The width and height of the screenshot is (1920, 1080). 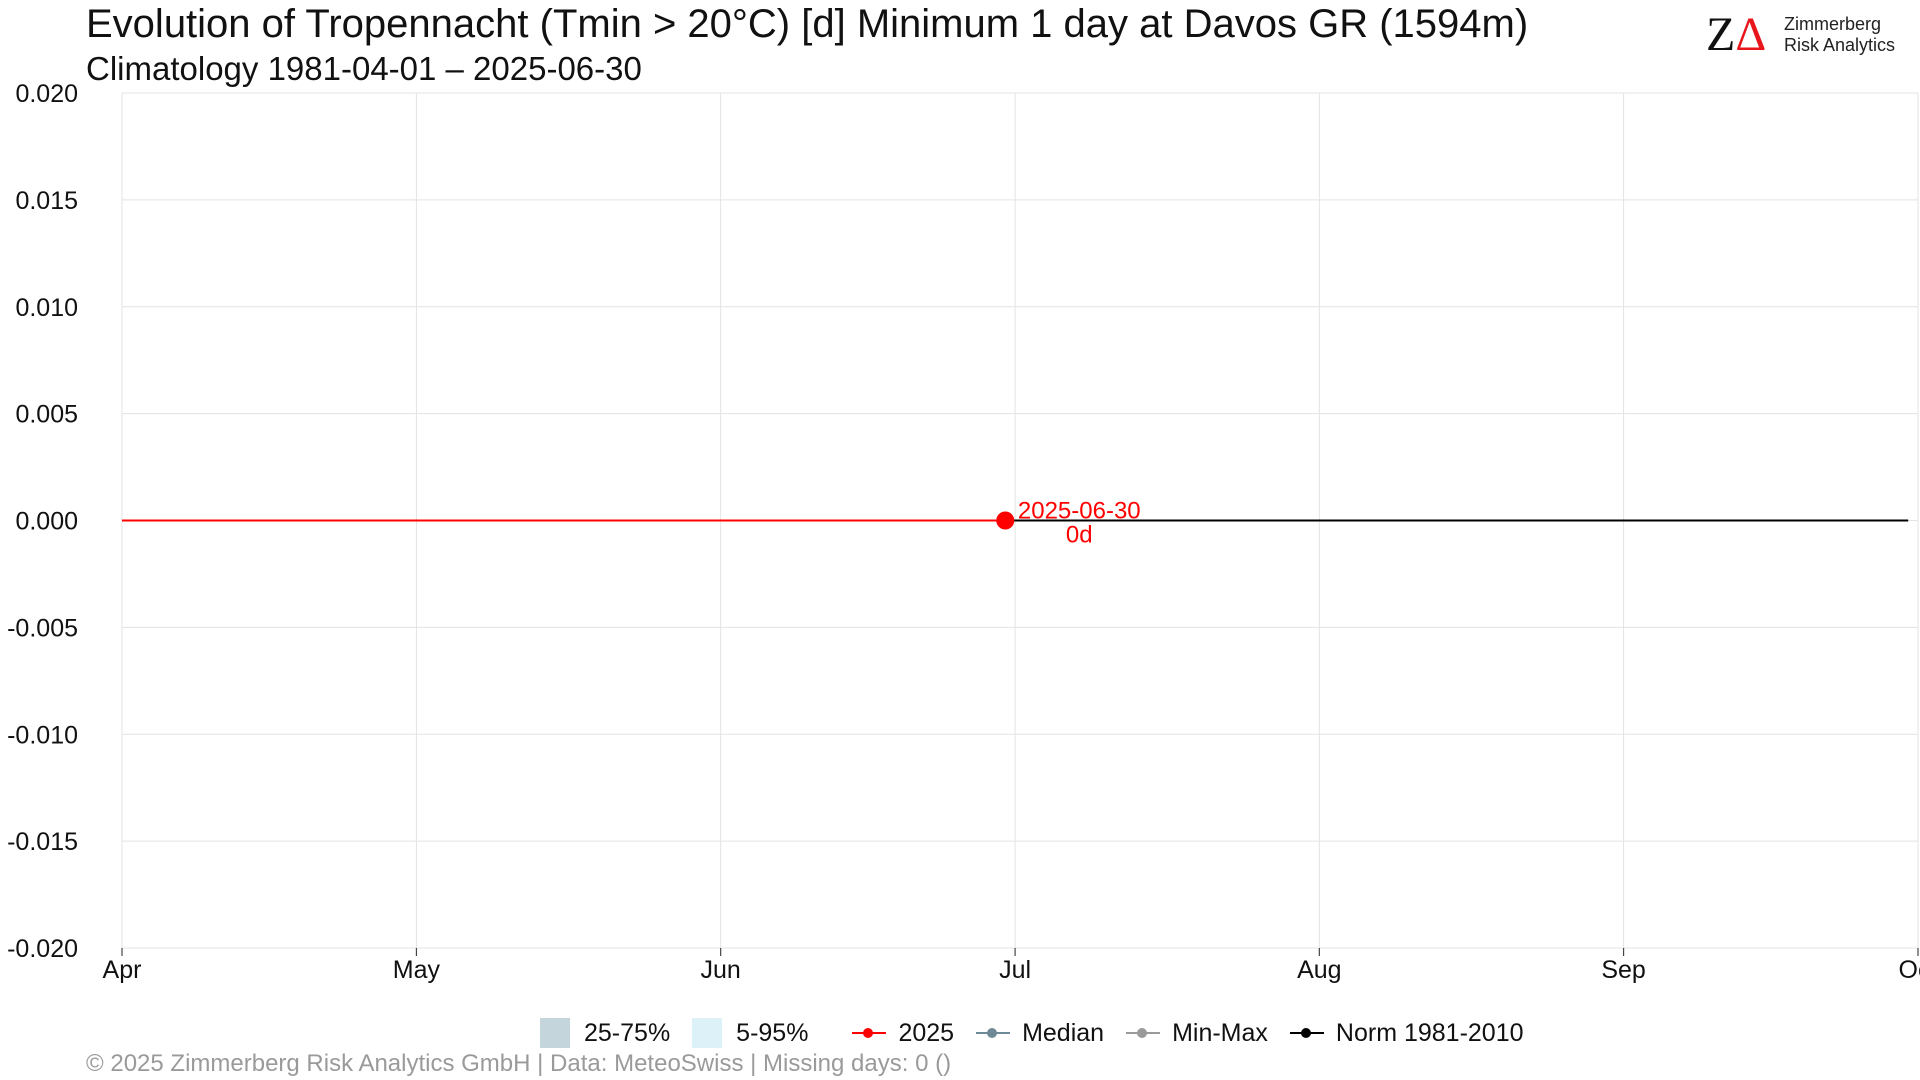 I want to click on legend-swatch-current, so click(x=869, y=1033).